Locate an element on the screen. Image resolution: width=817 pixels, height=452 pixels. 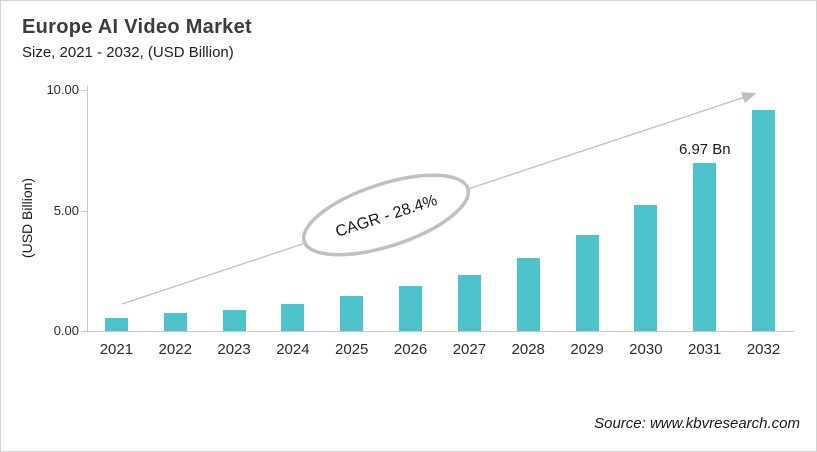
bar-2025 is located at coordinates (352, 313).